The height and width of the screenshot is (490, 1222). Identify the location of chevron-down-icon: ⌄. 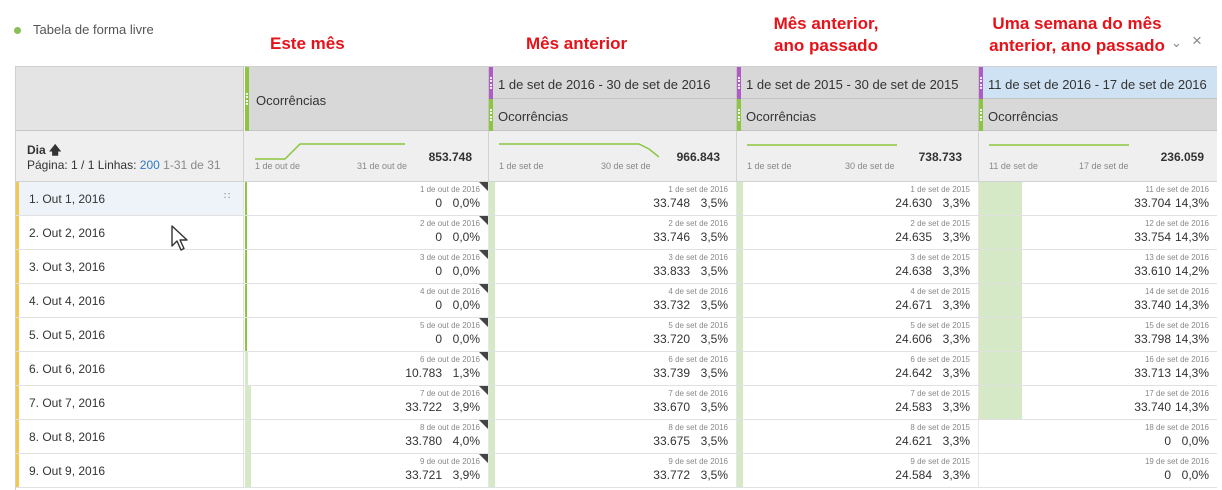
(1176, 42).